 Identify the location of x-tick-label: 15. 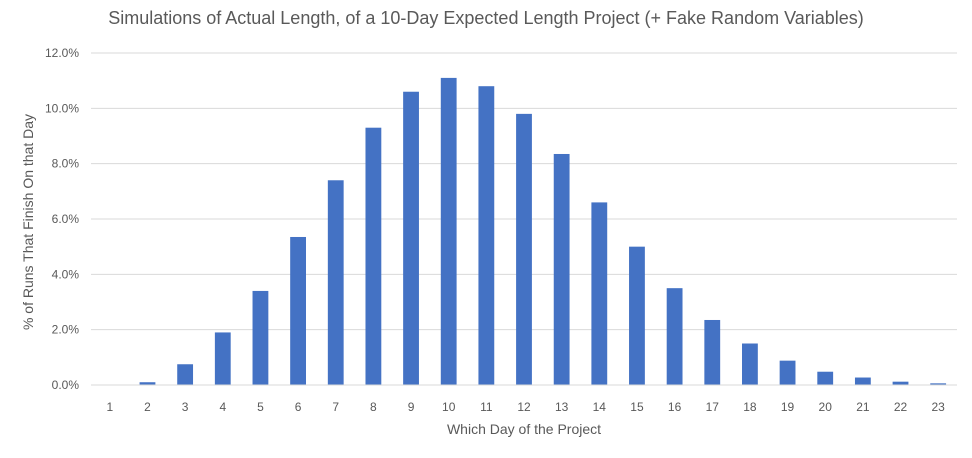
(637, 407).